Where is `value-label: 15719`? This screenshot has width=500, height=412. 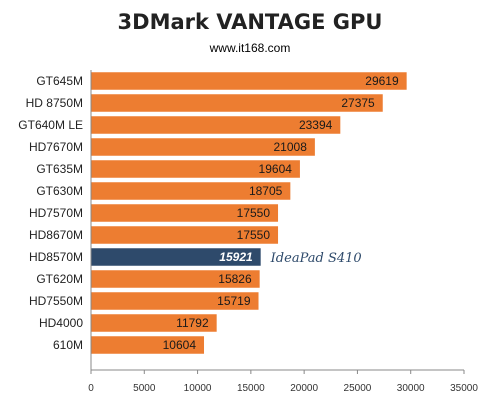
value-label: 15719 is located at coordinates (234, 301).